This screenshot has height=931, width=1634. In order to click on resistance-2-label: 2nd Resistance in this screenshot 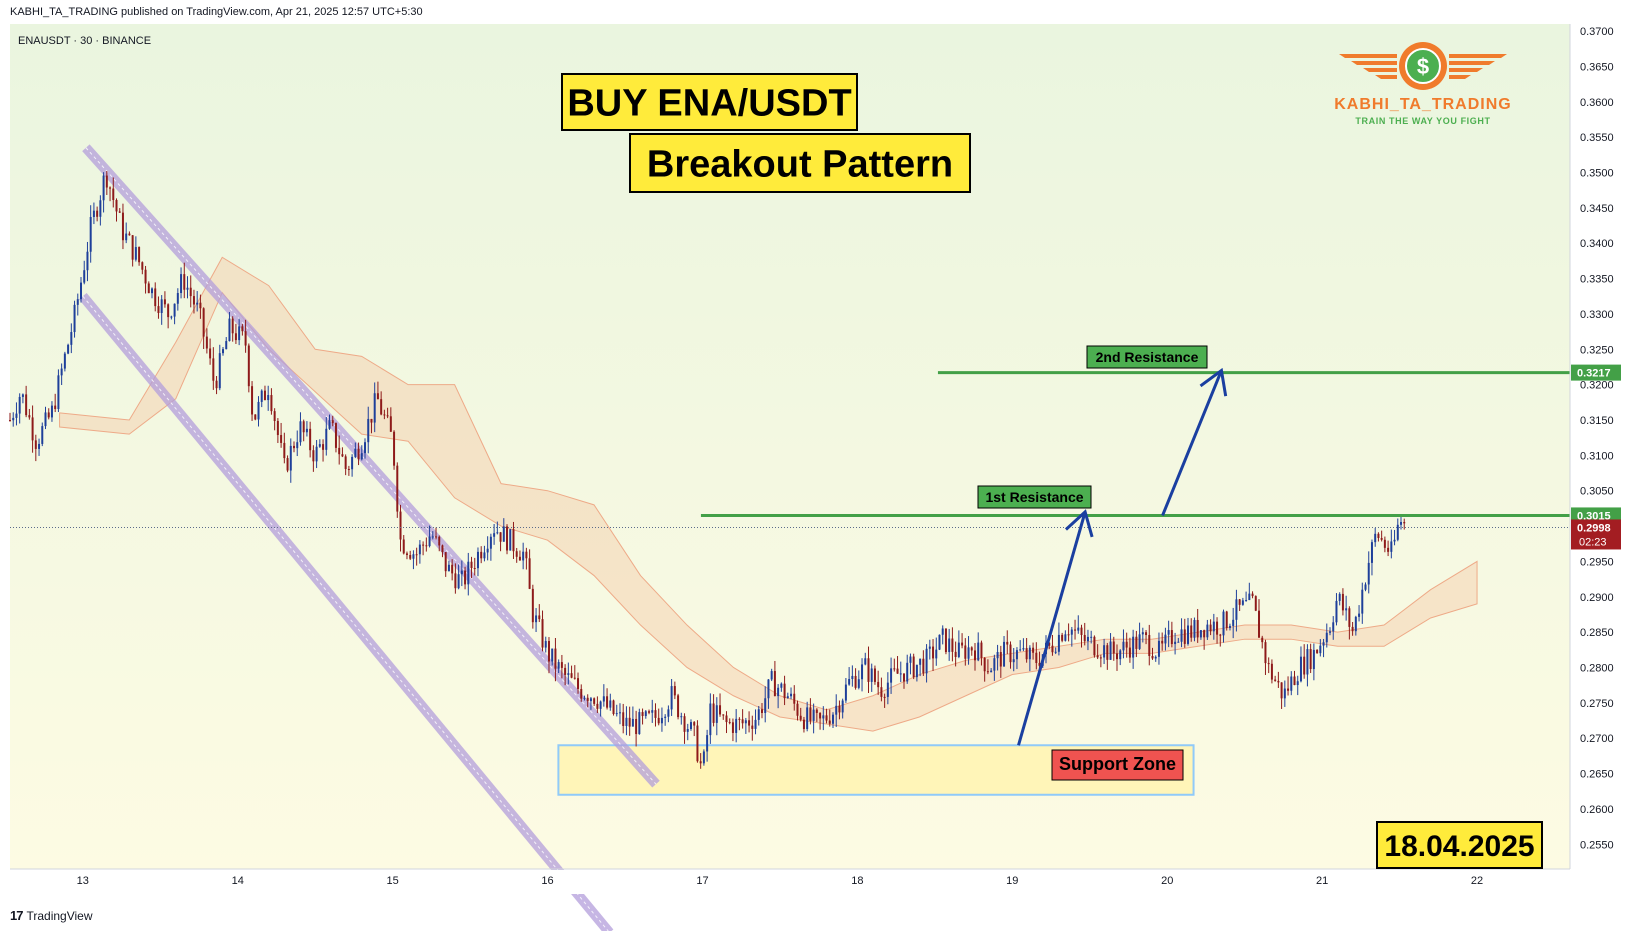, I will do `click(1147, 357)`.